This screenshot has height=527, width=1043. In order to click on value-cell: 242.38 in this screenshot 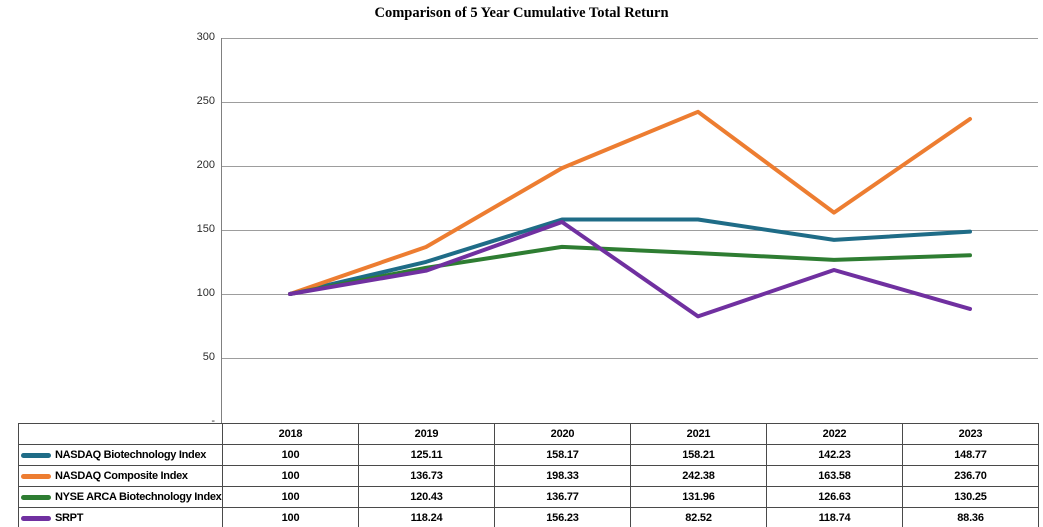, I will do `click(698, 476)`.